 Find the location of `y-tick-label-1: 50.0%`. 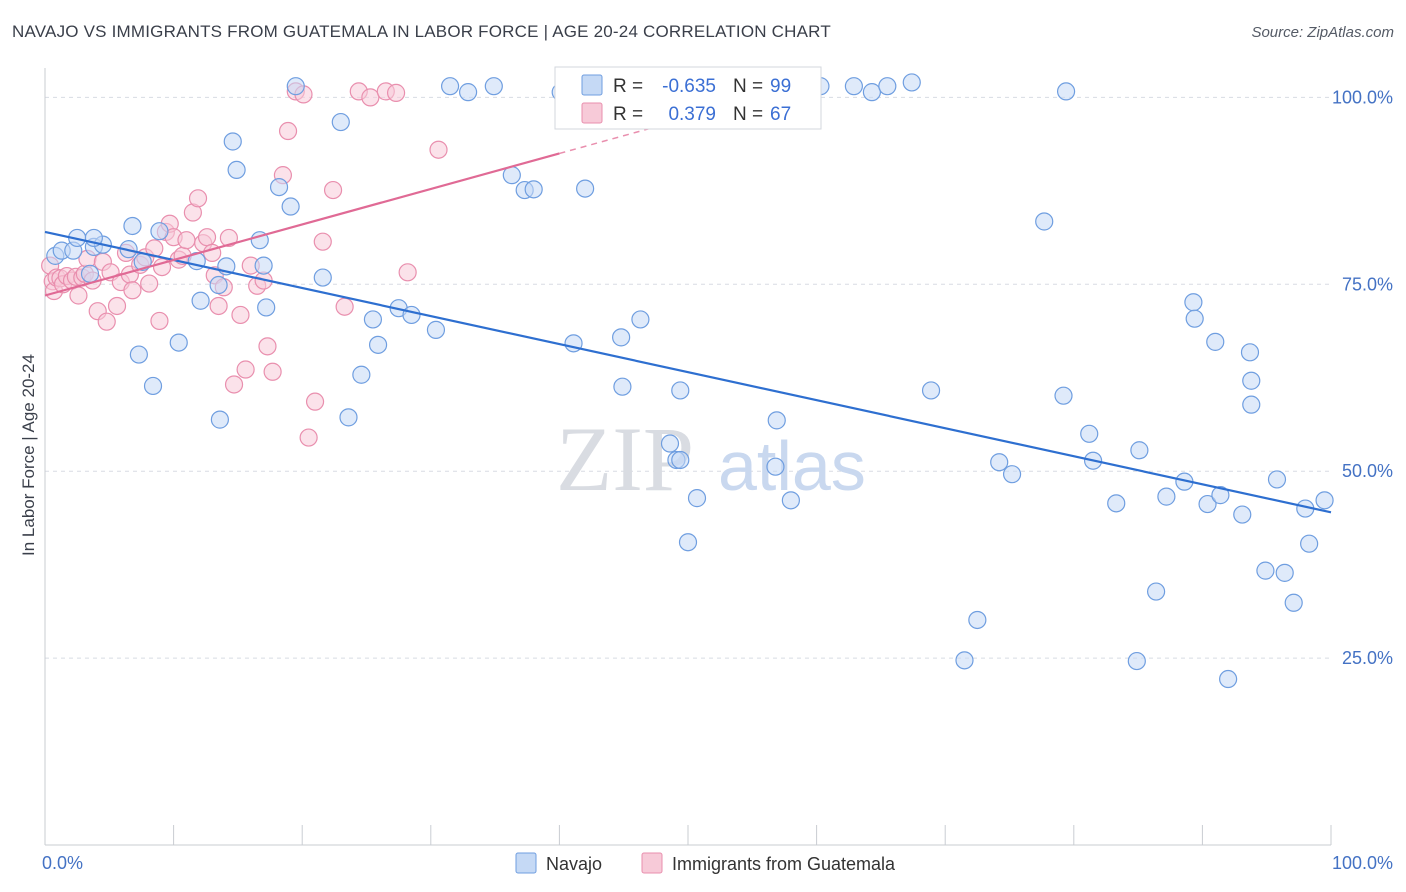

y-tick-label-1: 50.0% is located at coordinates (1367, 471).